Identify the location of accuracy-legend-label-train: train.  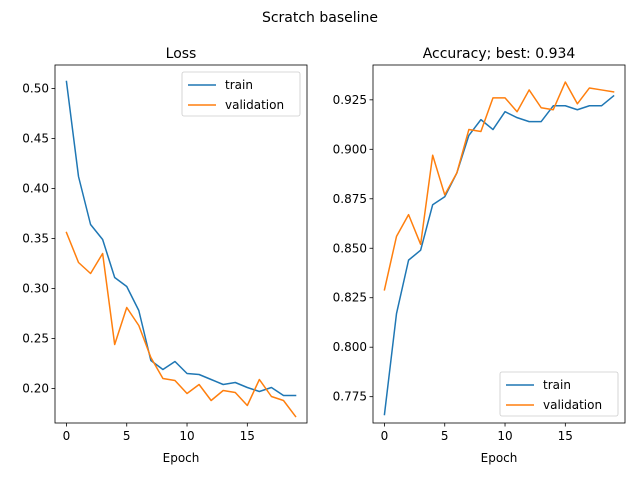
(557, 385).